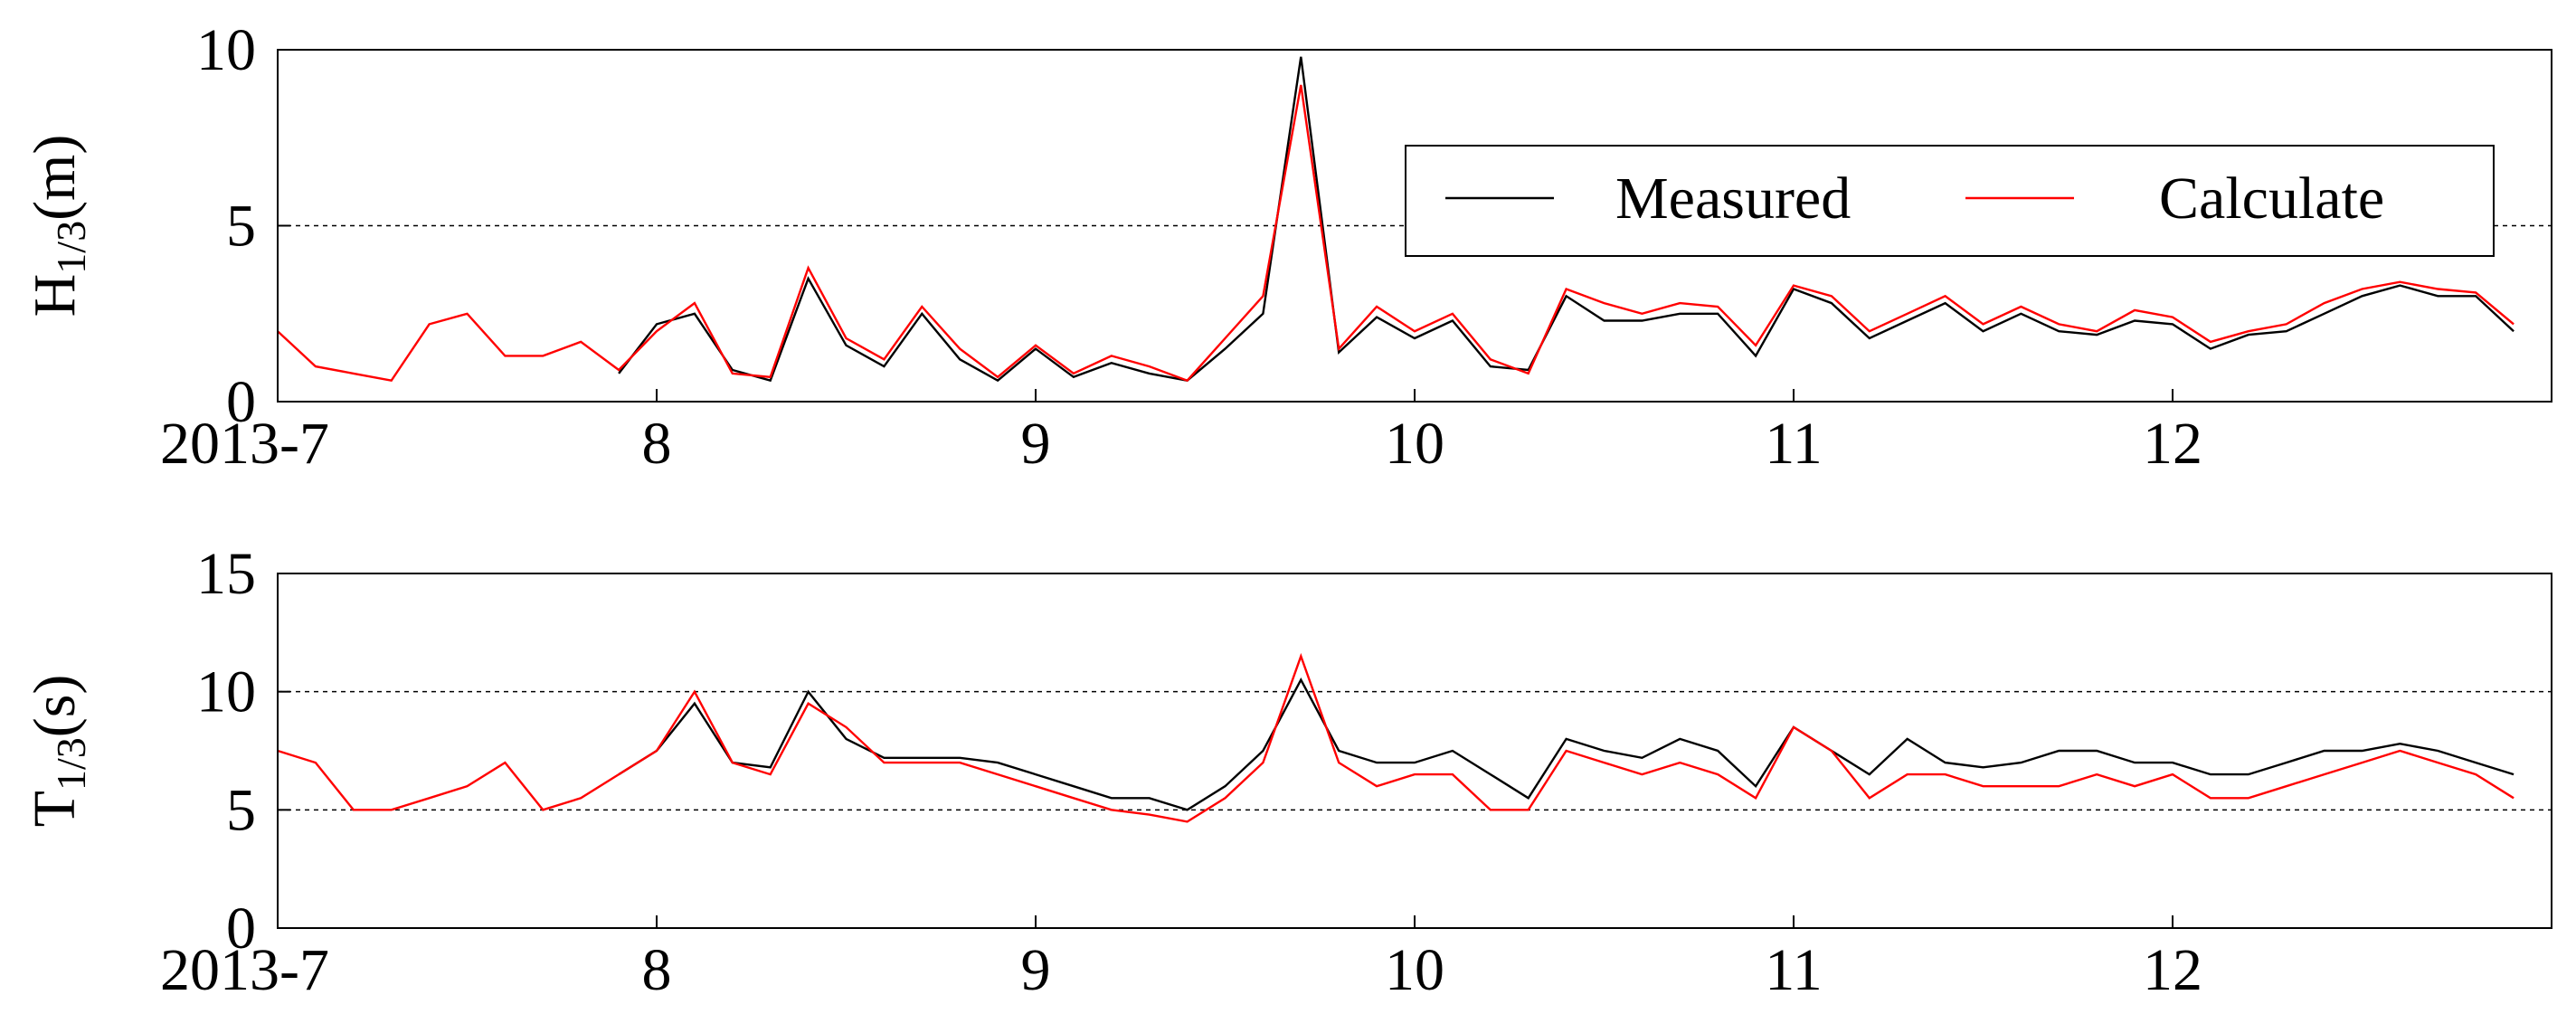 Image resolution: width=2576 pixels, height=1033 pixels. I want to click on y-tick-label: 15, so click(226, 574).